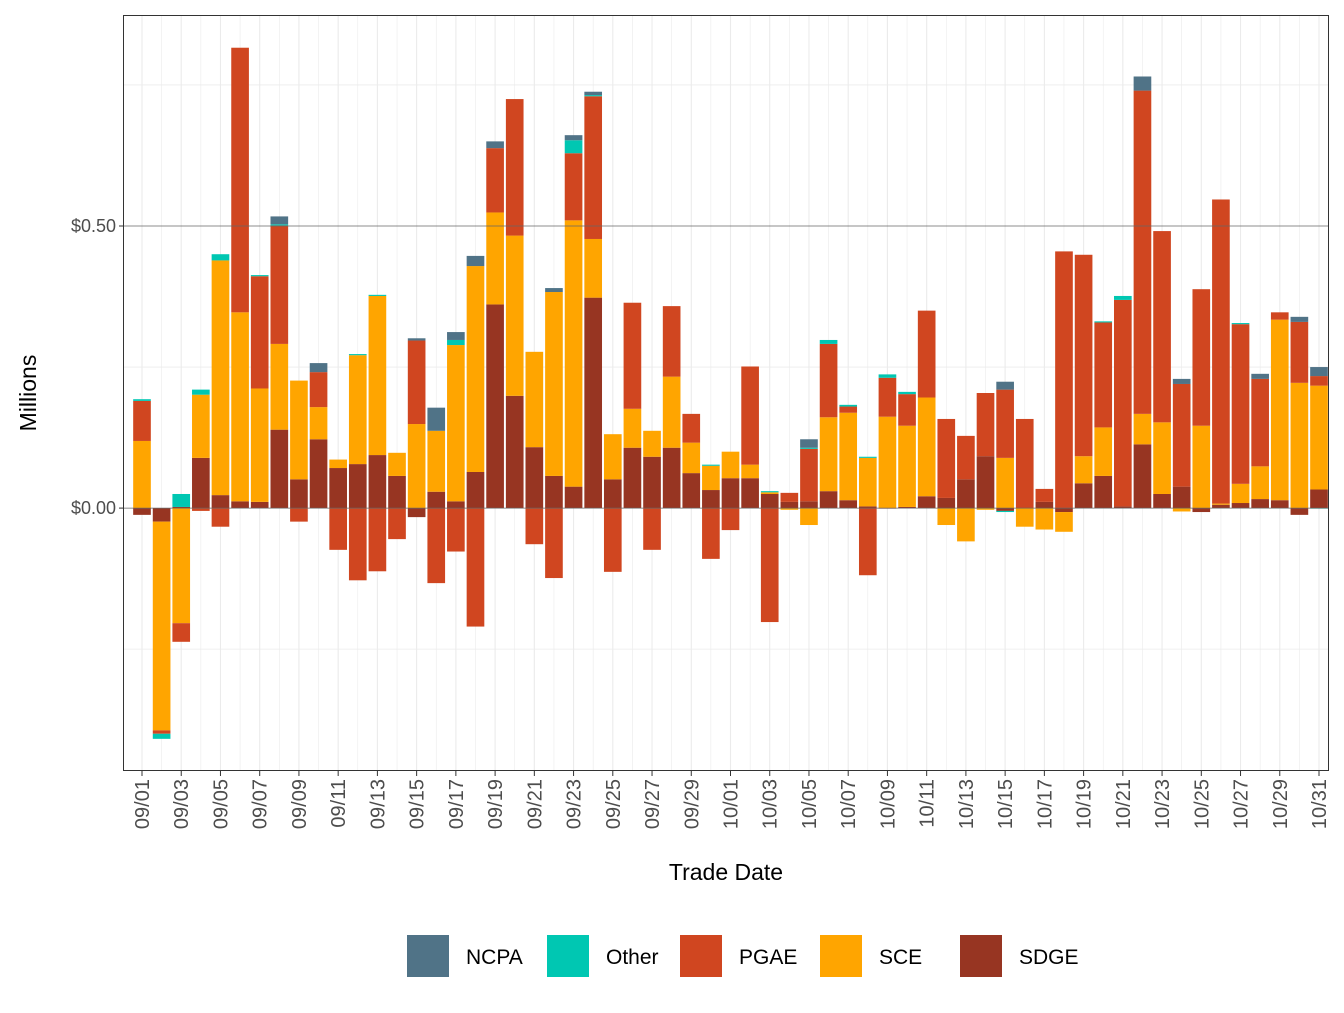 This screenshot has height=1013, width=1344. Describe the element at coordinates (614, 804) in the screenshot. I see `x-tick-label: 09/25` at that location.